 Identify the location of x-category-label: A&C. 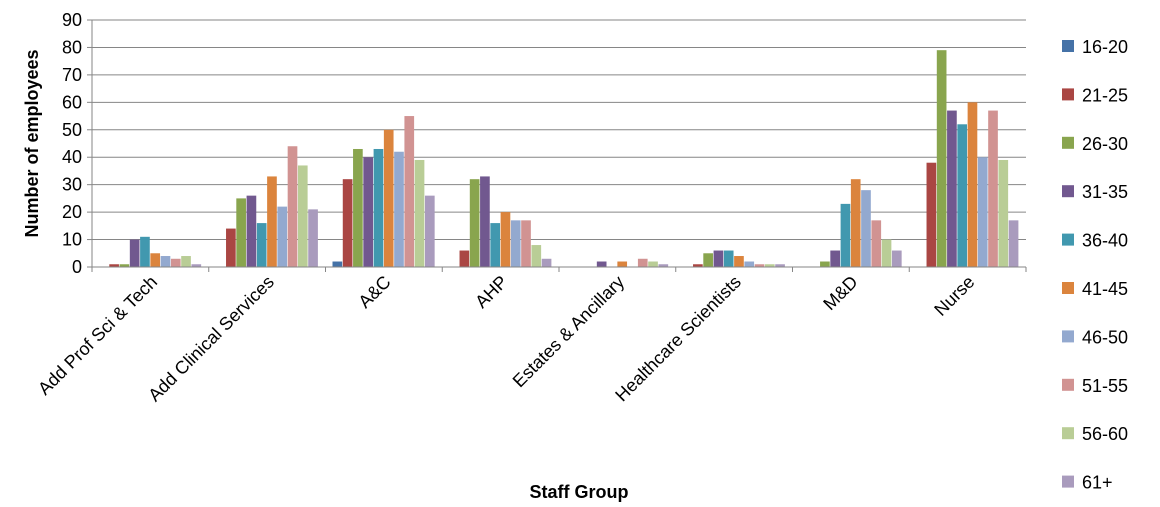
(374, 292).